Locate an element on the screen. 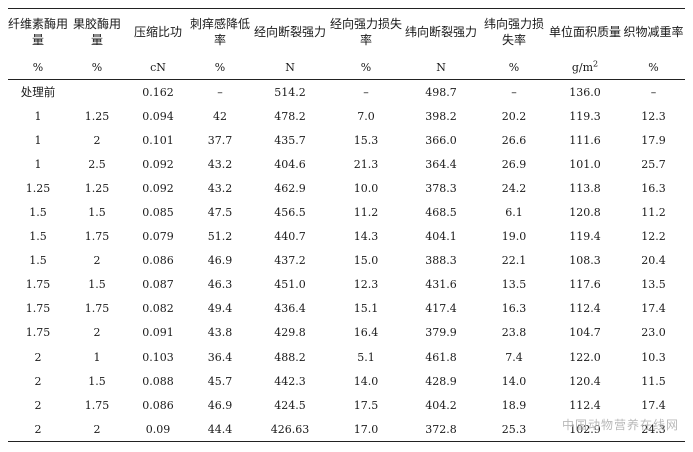 The height and width of the screenshot is (452, 693). table-cell: 136.0 is located at coordinates (585, 92).